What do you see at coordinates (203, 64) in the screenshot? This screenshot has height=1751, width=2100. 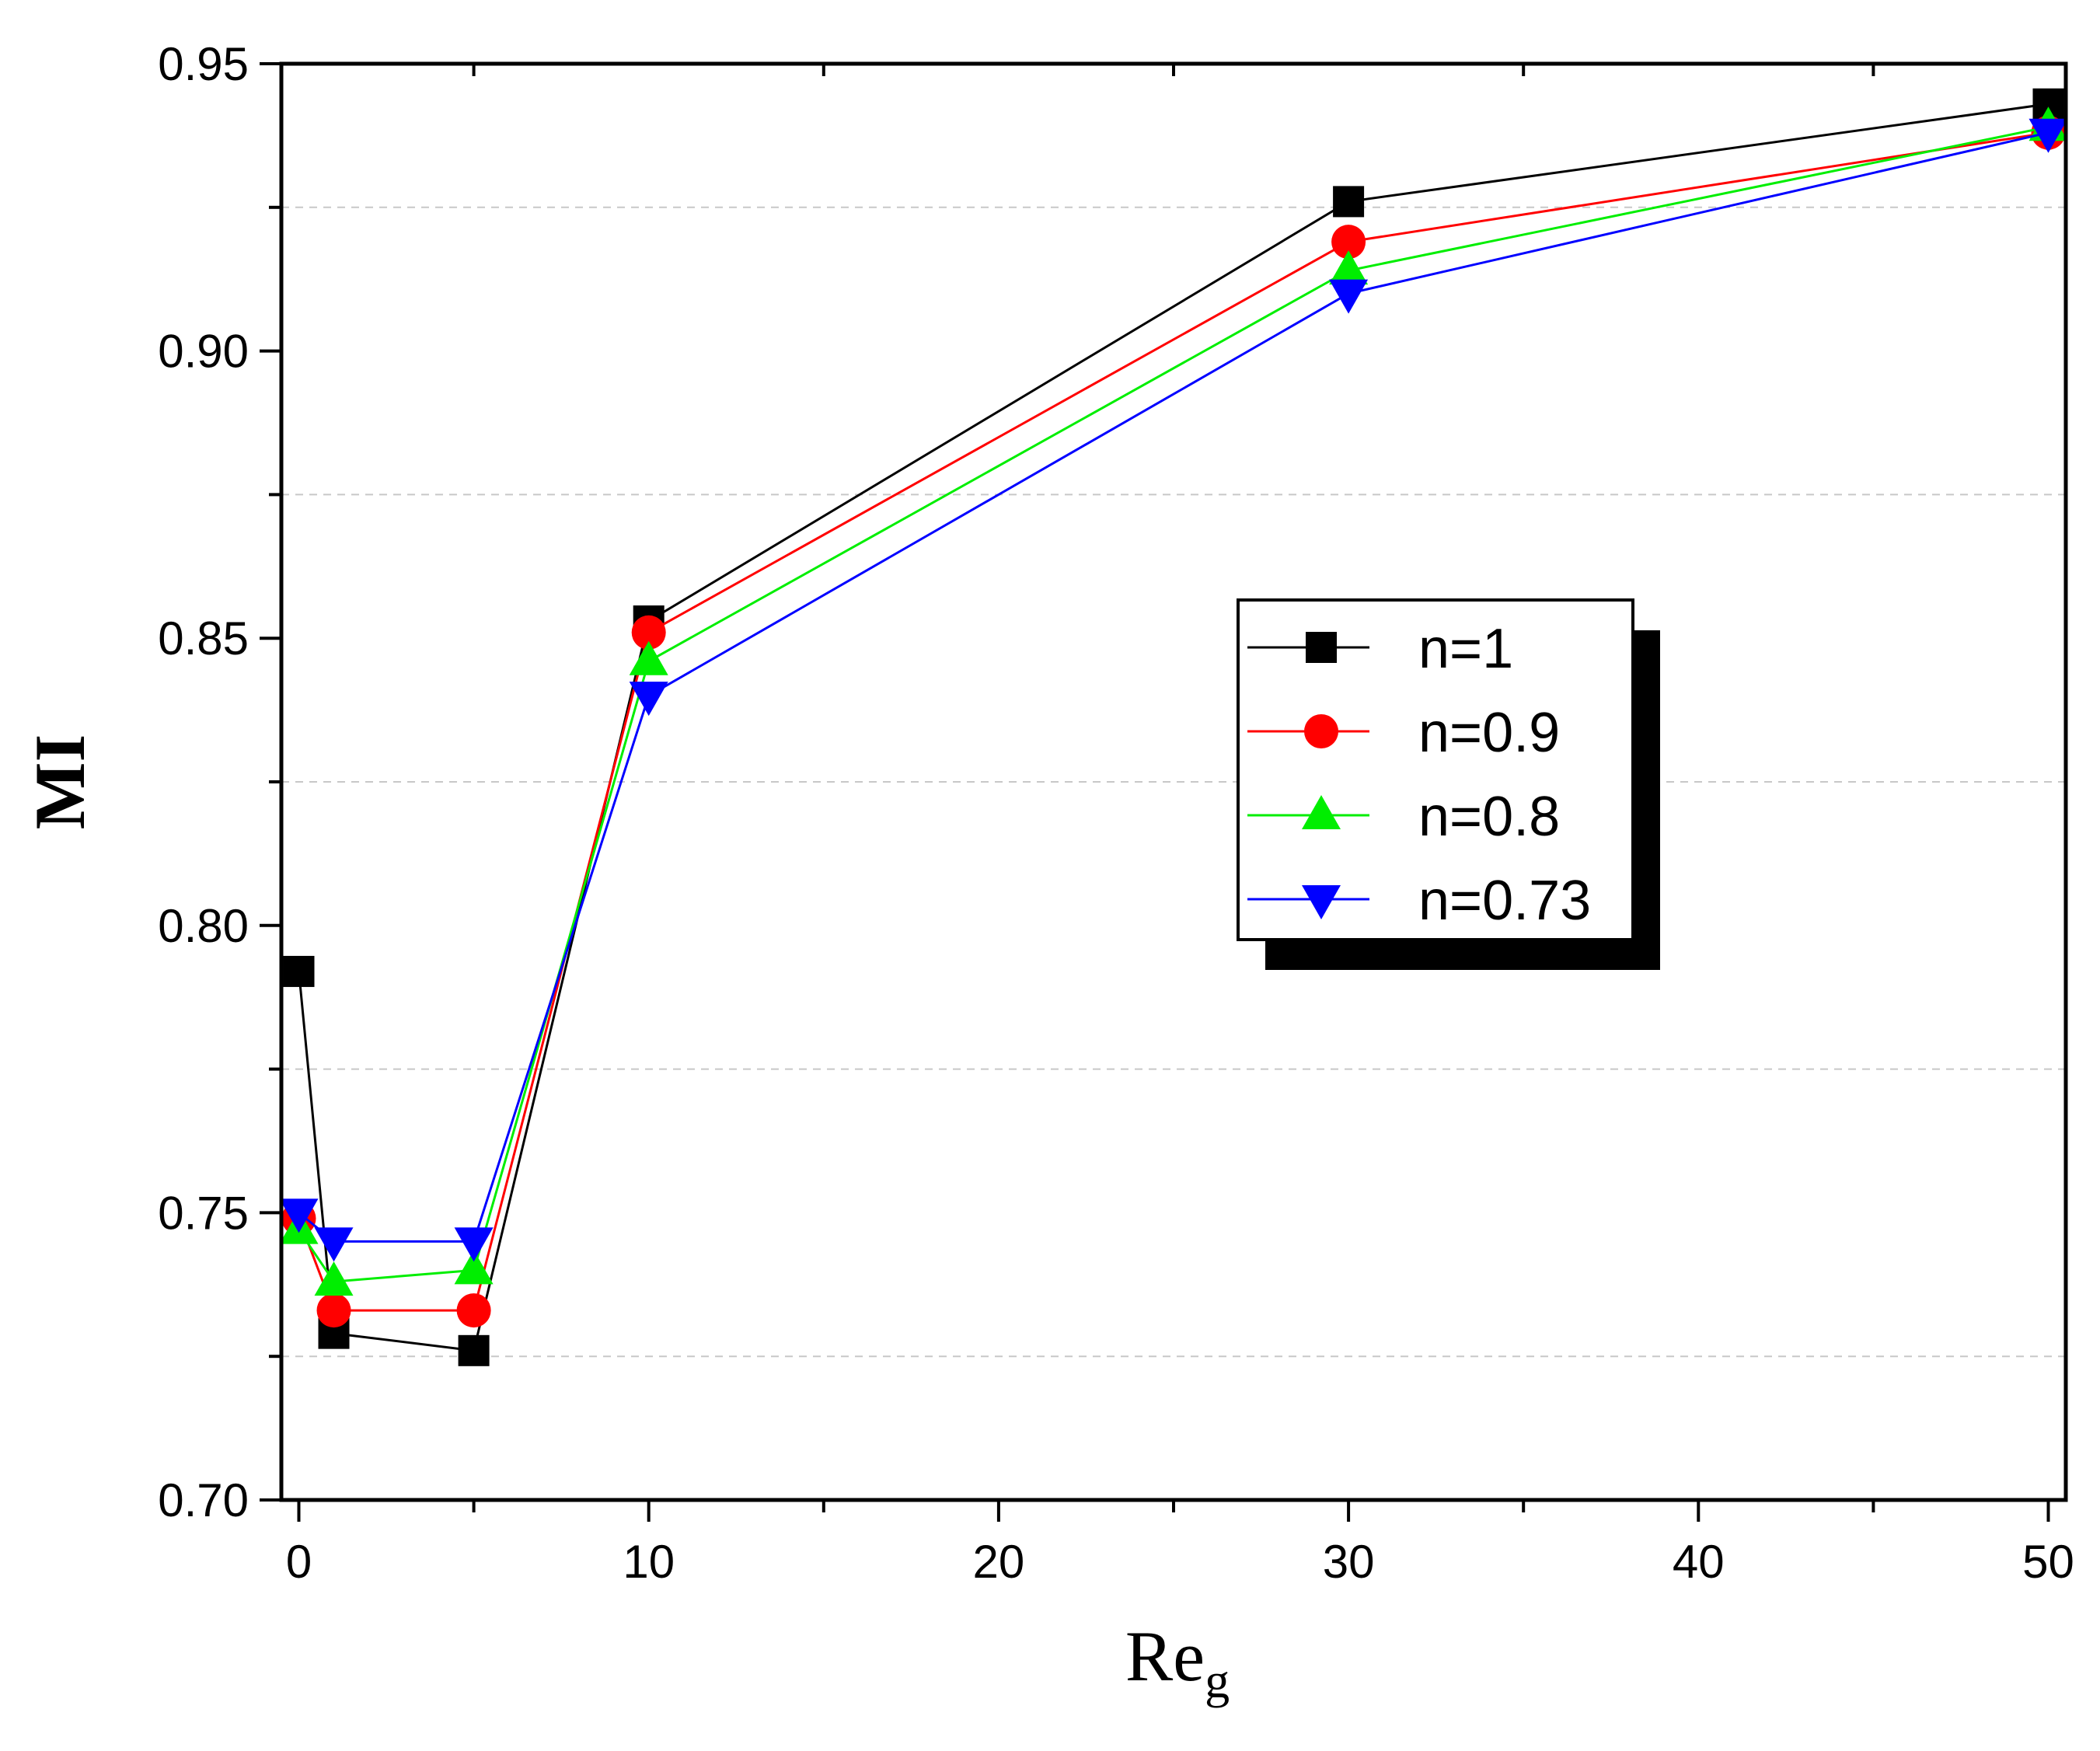 I see `y-tick-label: 0.95` at bounding box center [203, 64].